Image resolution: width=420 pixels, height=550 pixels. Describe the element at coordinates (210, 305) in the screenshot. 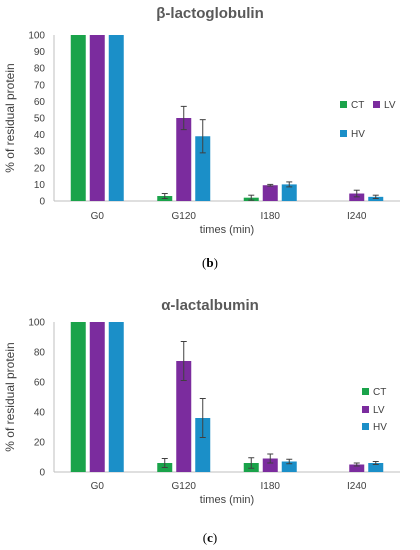

I see `chart-title: α-lactalbumin` at that location.